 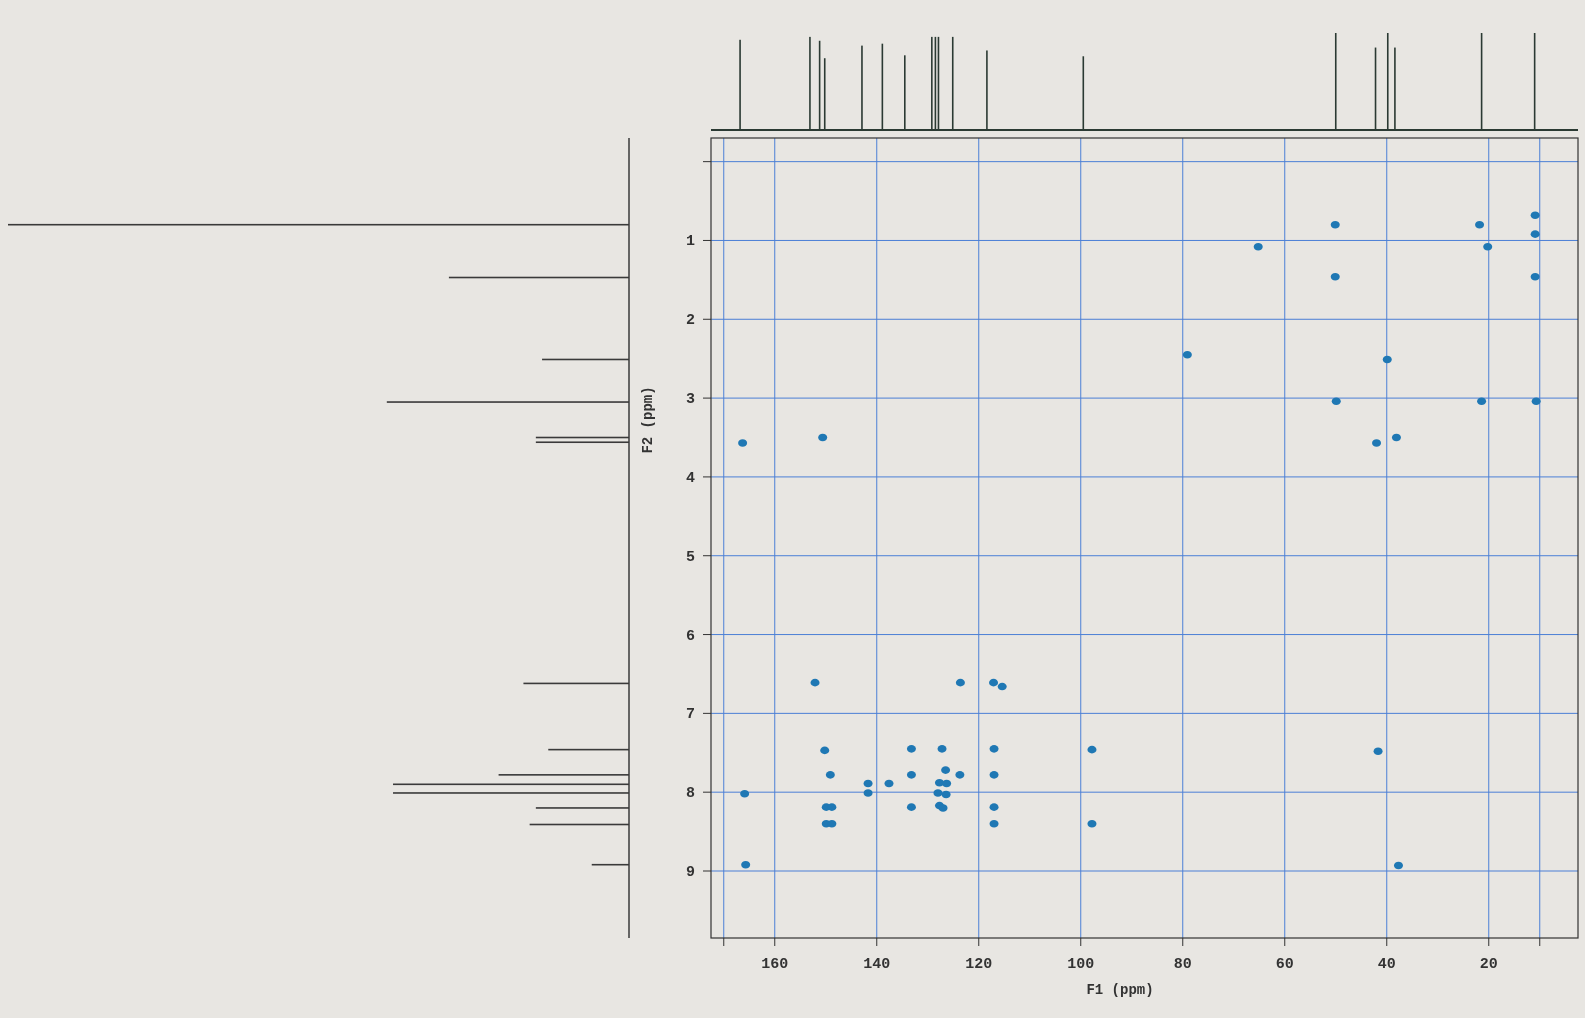 What do you see at coordinates (690, 242) in the screenshot?
I see `y-tick-label: 1` at bounding box center [690, 242].